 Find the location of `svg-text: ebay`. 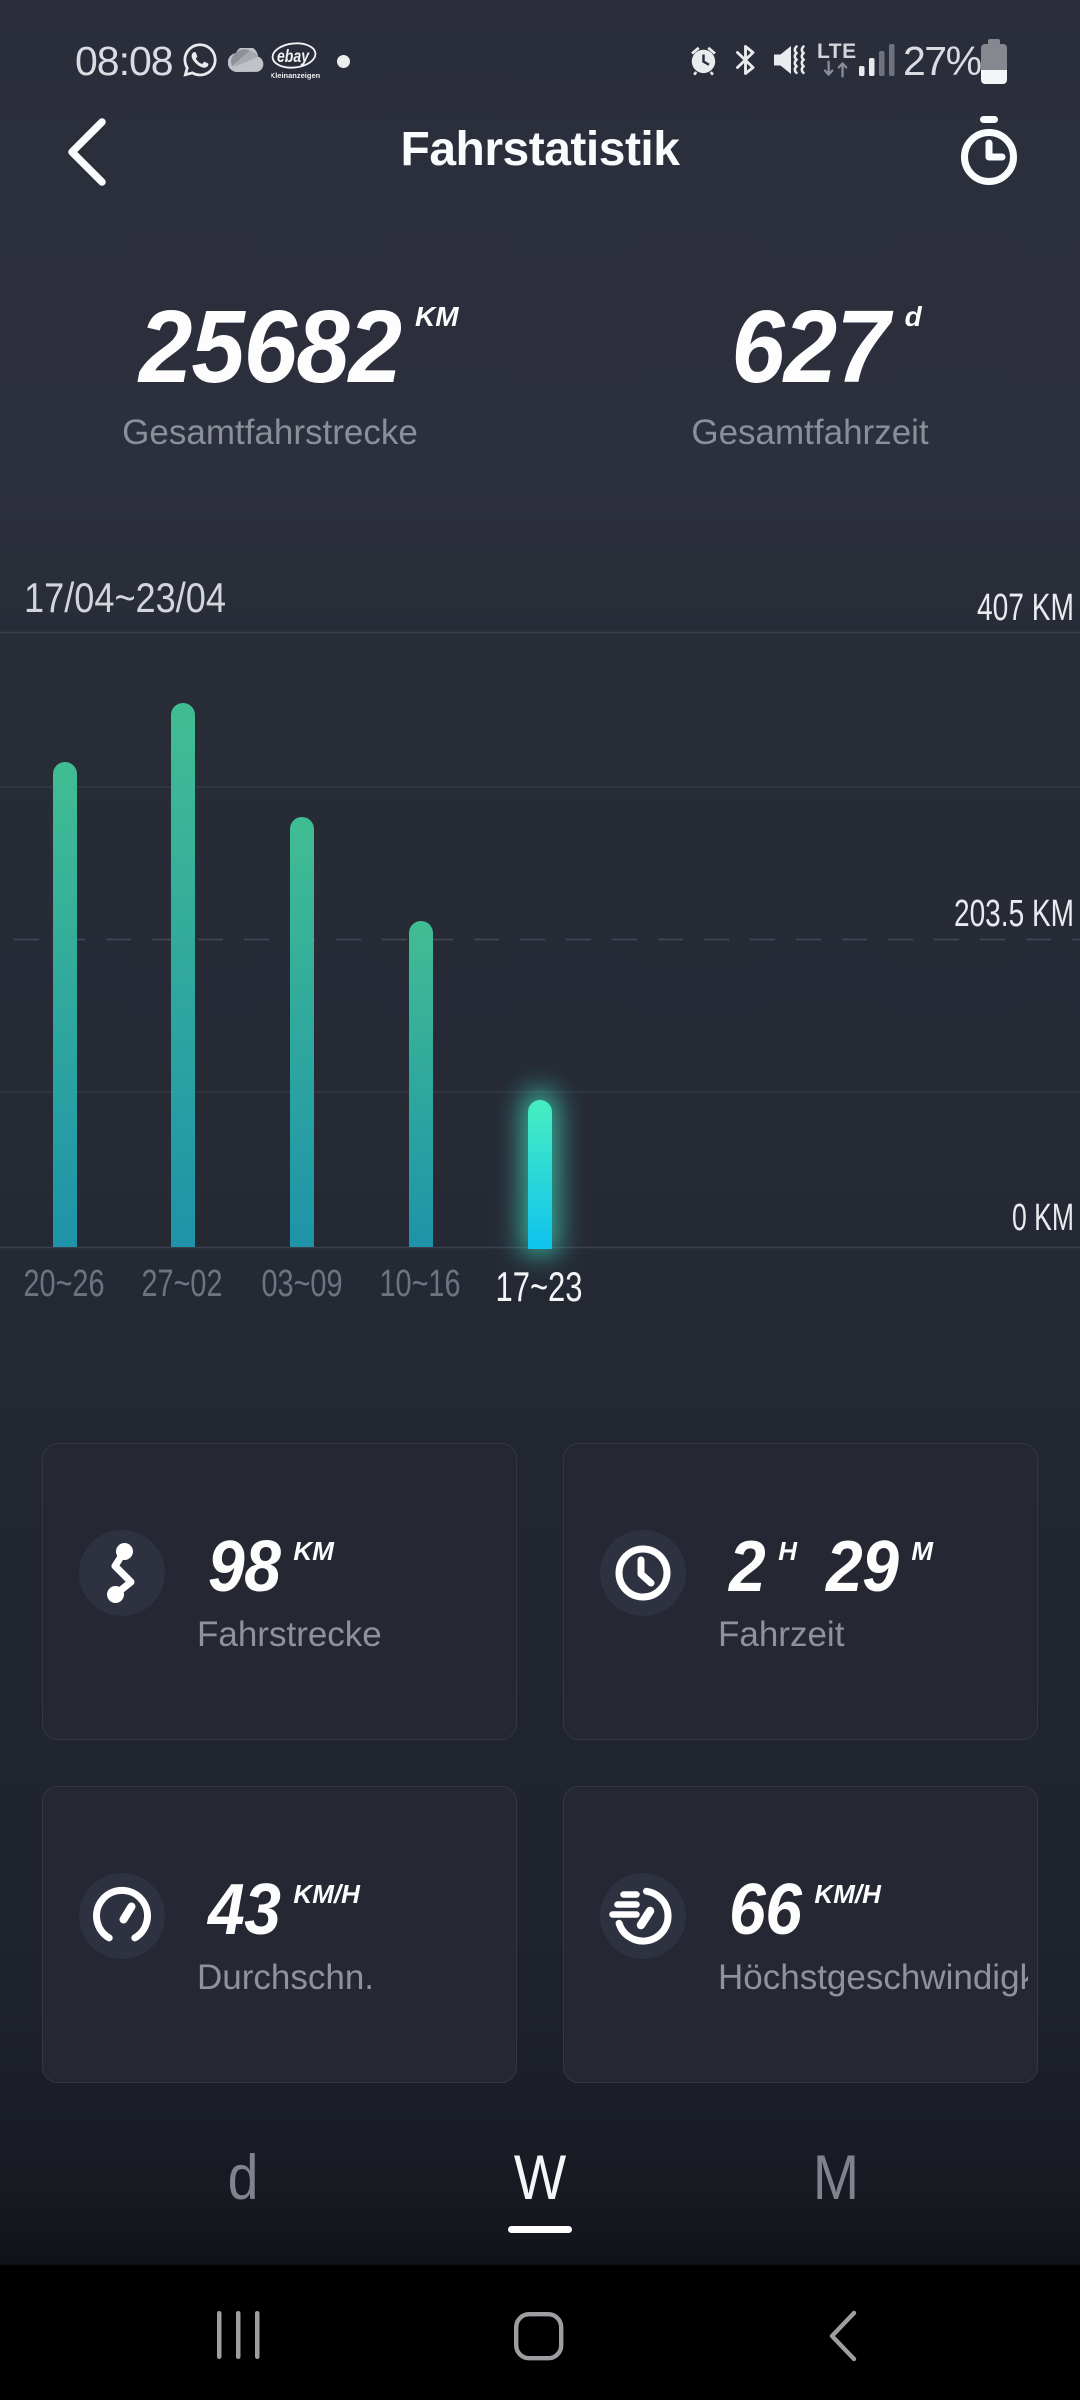

svg-text: ebay is located at coordinates (293, 56).